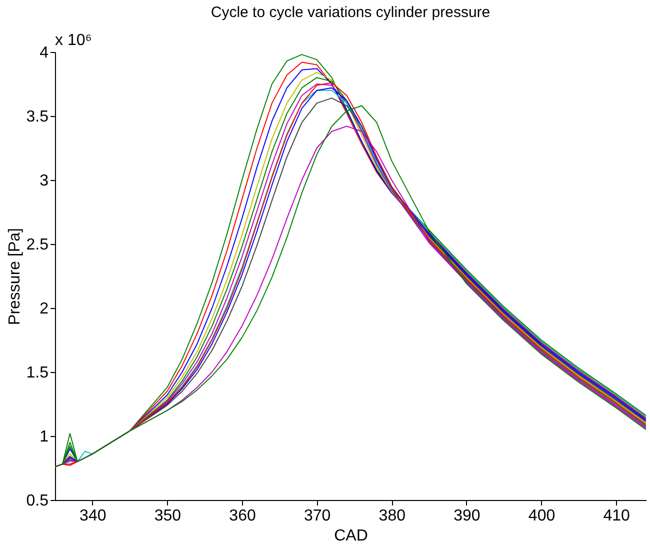 This screenshot has height=548, width=650. What do you see at coordinates (392, 516) in the screenshot?
I see `x-tick-label: 380` at bounding box center [392, 516].